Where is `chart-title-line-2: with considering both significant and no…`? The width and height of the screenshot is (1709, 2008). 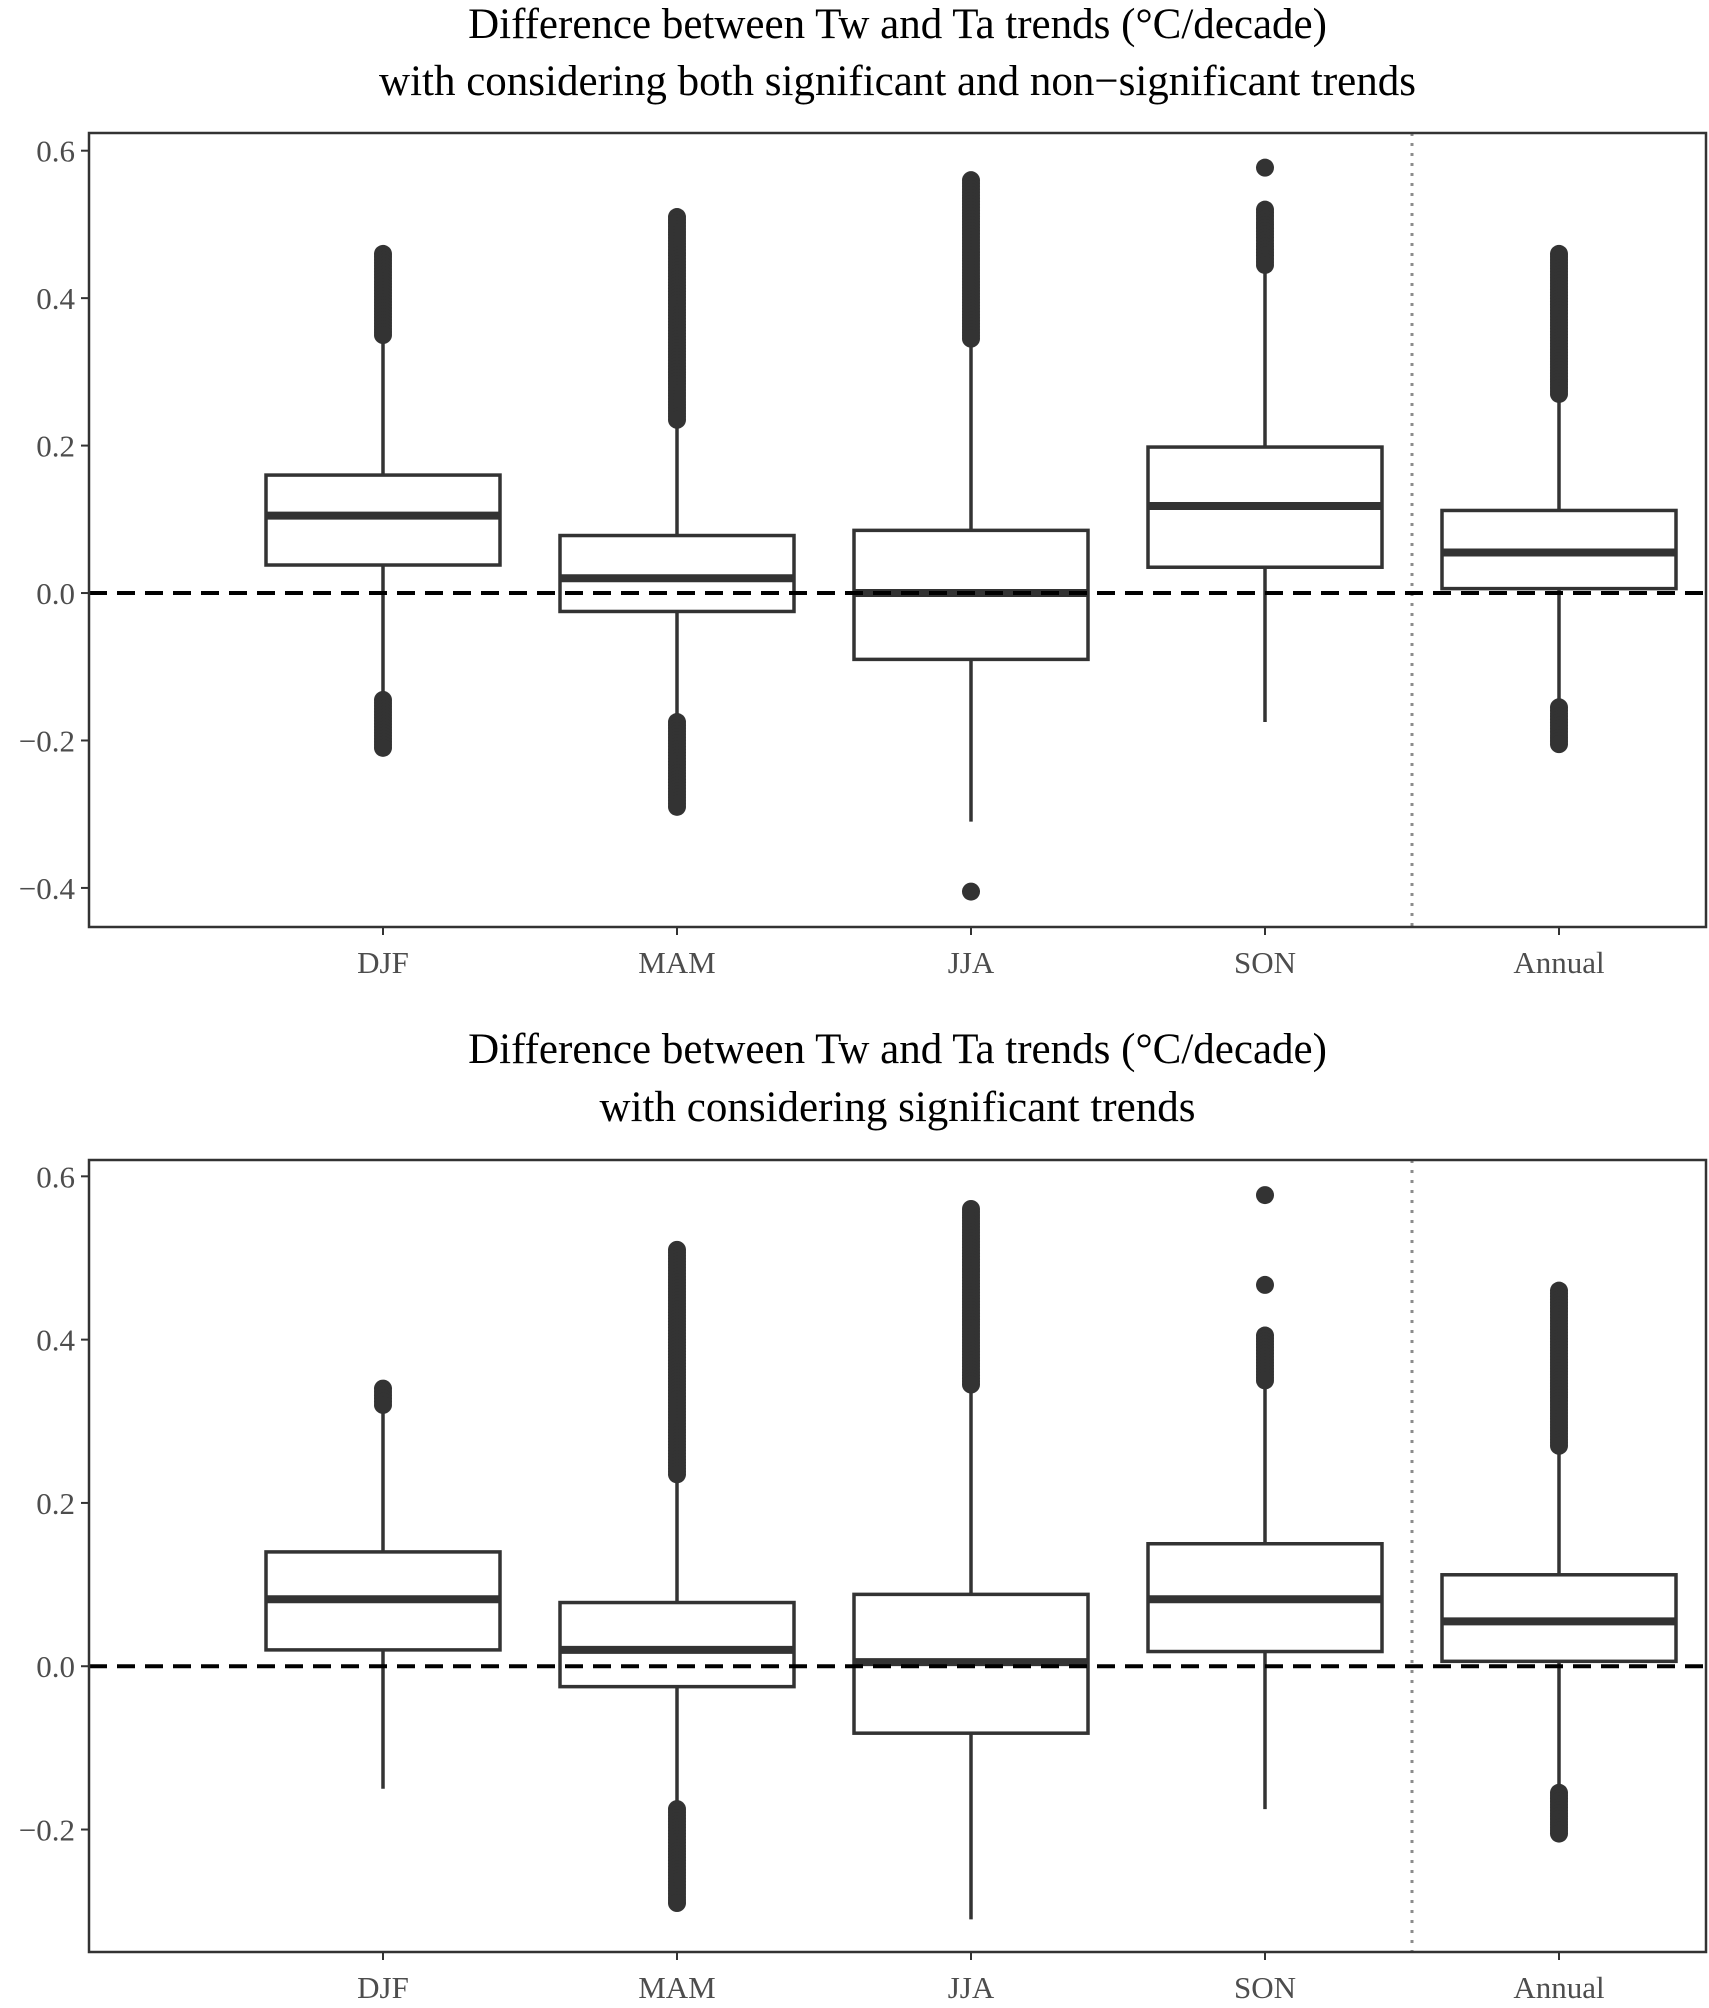 chart-title-line-2: with considering both significant and no… is located at coordinates (897, 81).